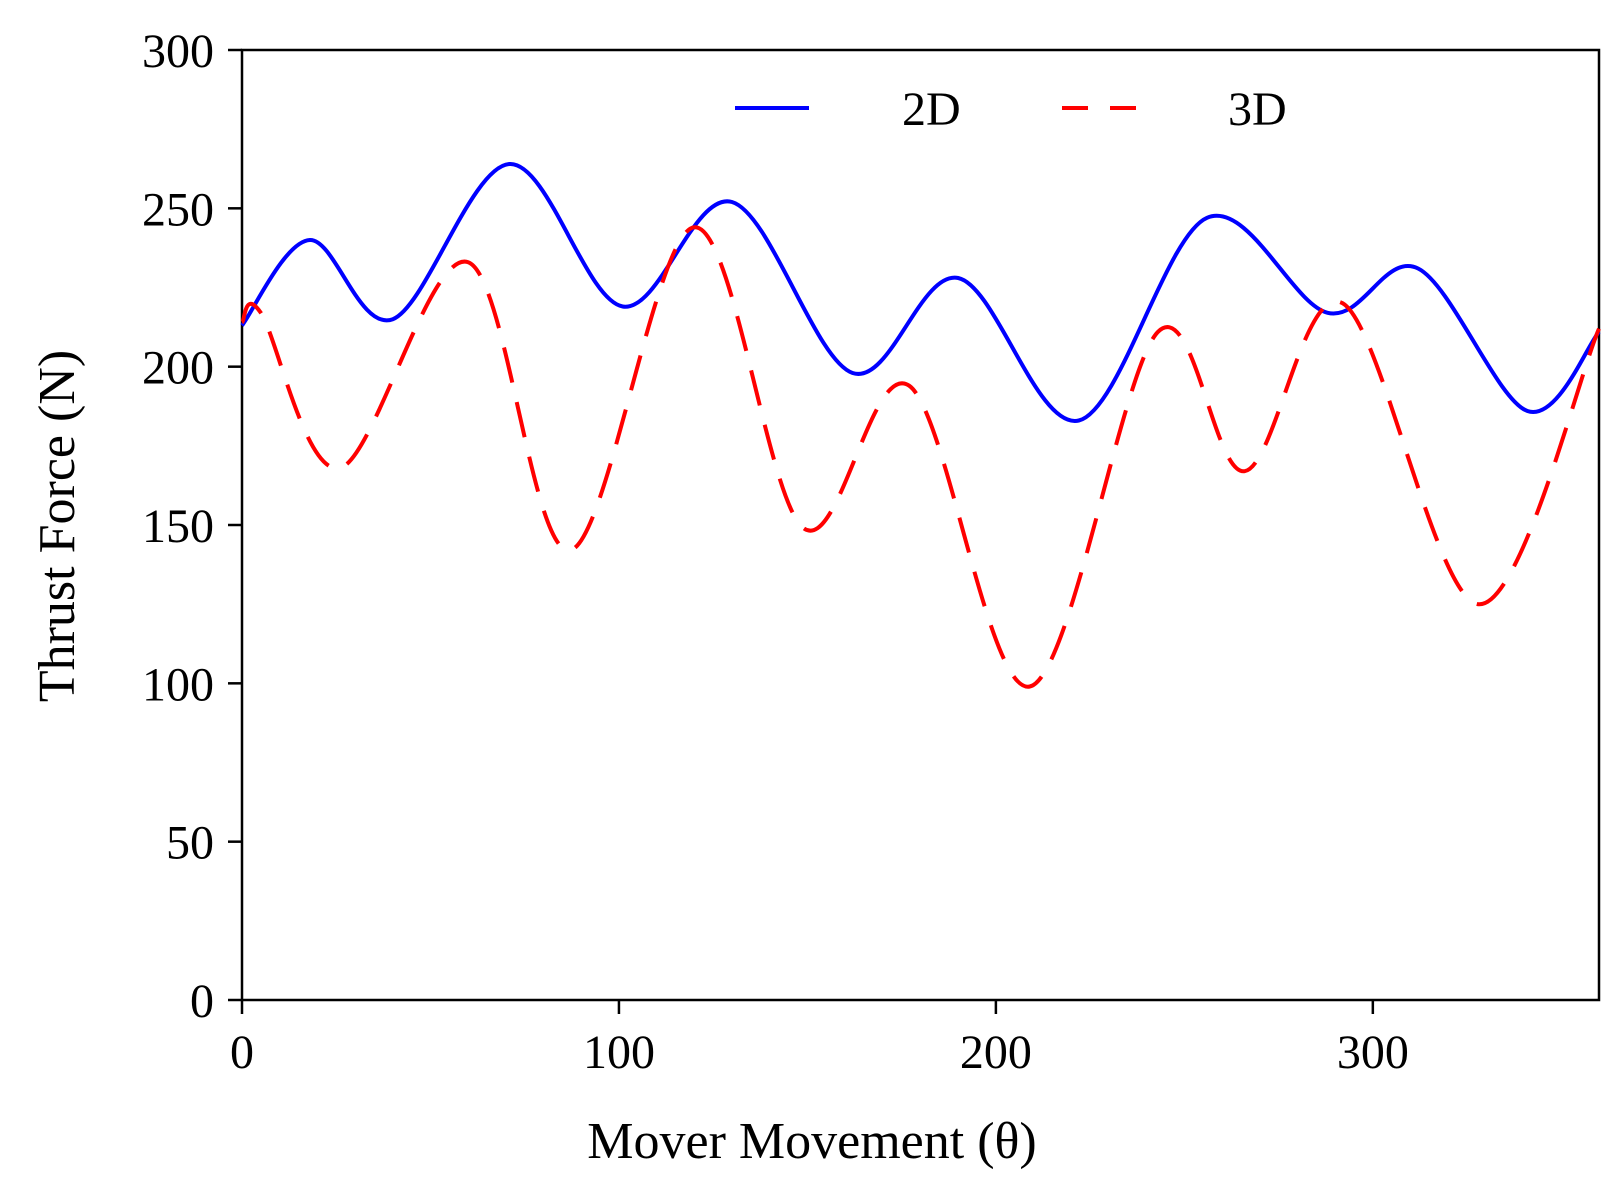  What do you see at coordinates (619, 1052) in the screenshot?
I see `x-tick-label: 100` at bounding box center [619, 1052].